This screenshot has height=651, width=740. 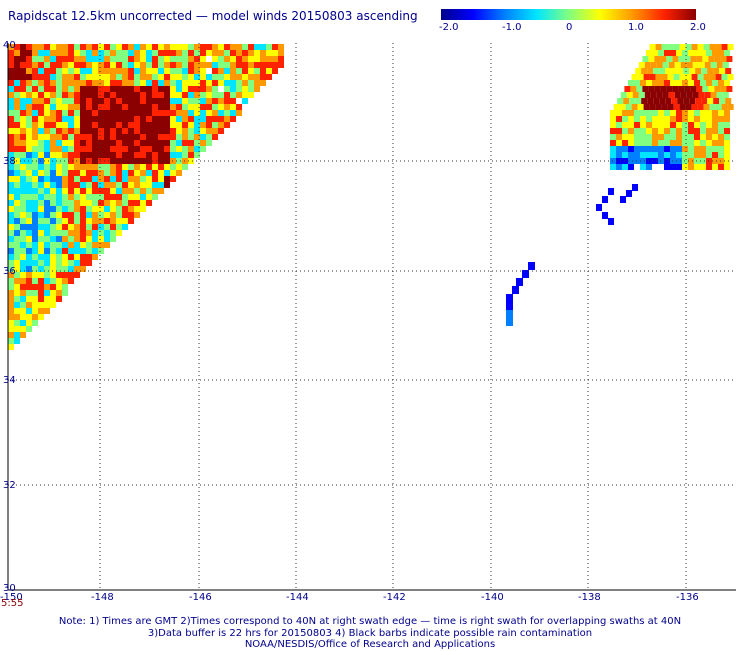 I want to click on colorbar-tick: 1.0, so click(x=636, y=27).